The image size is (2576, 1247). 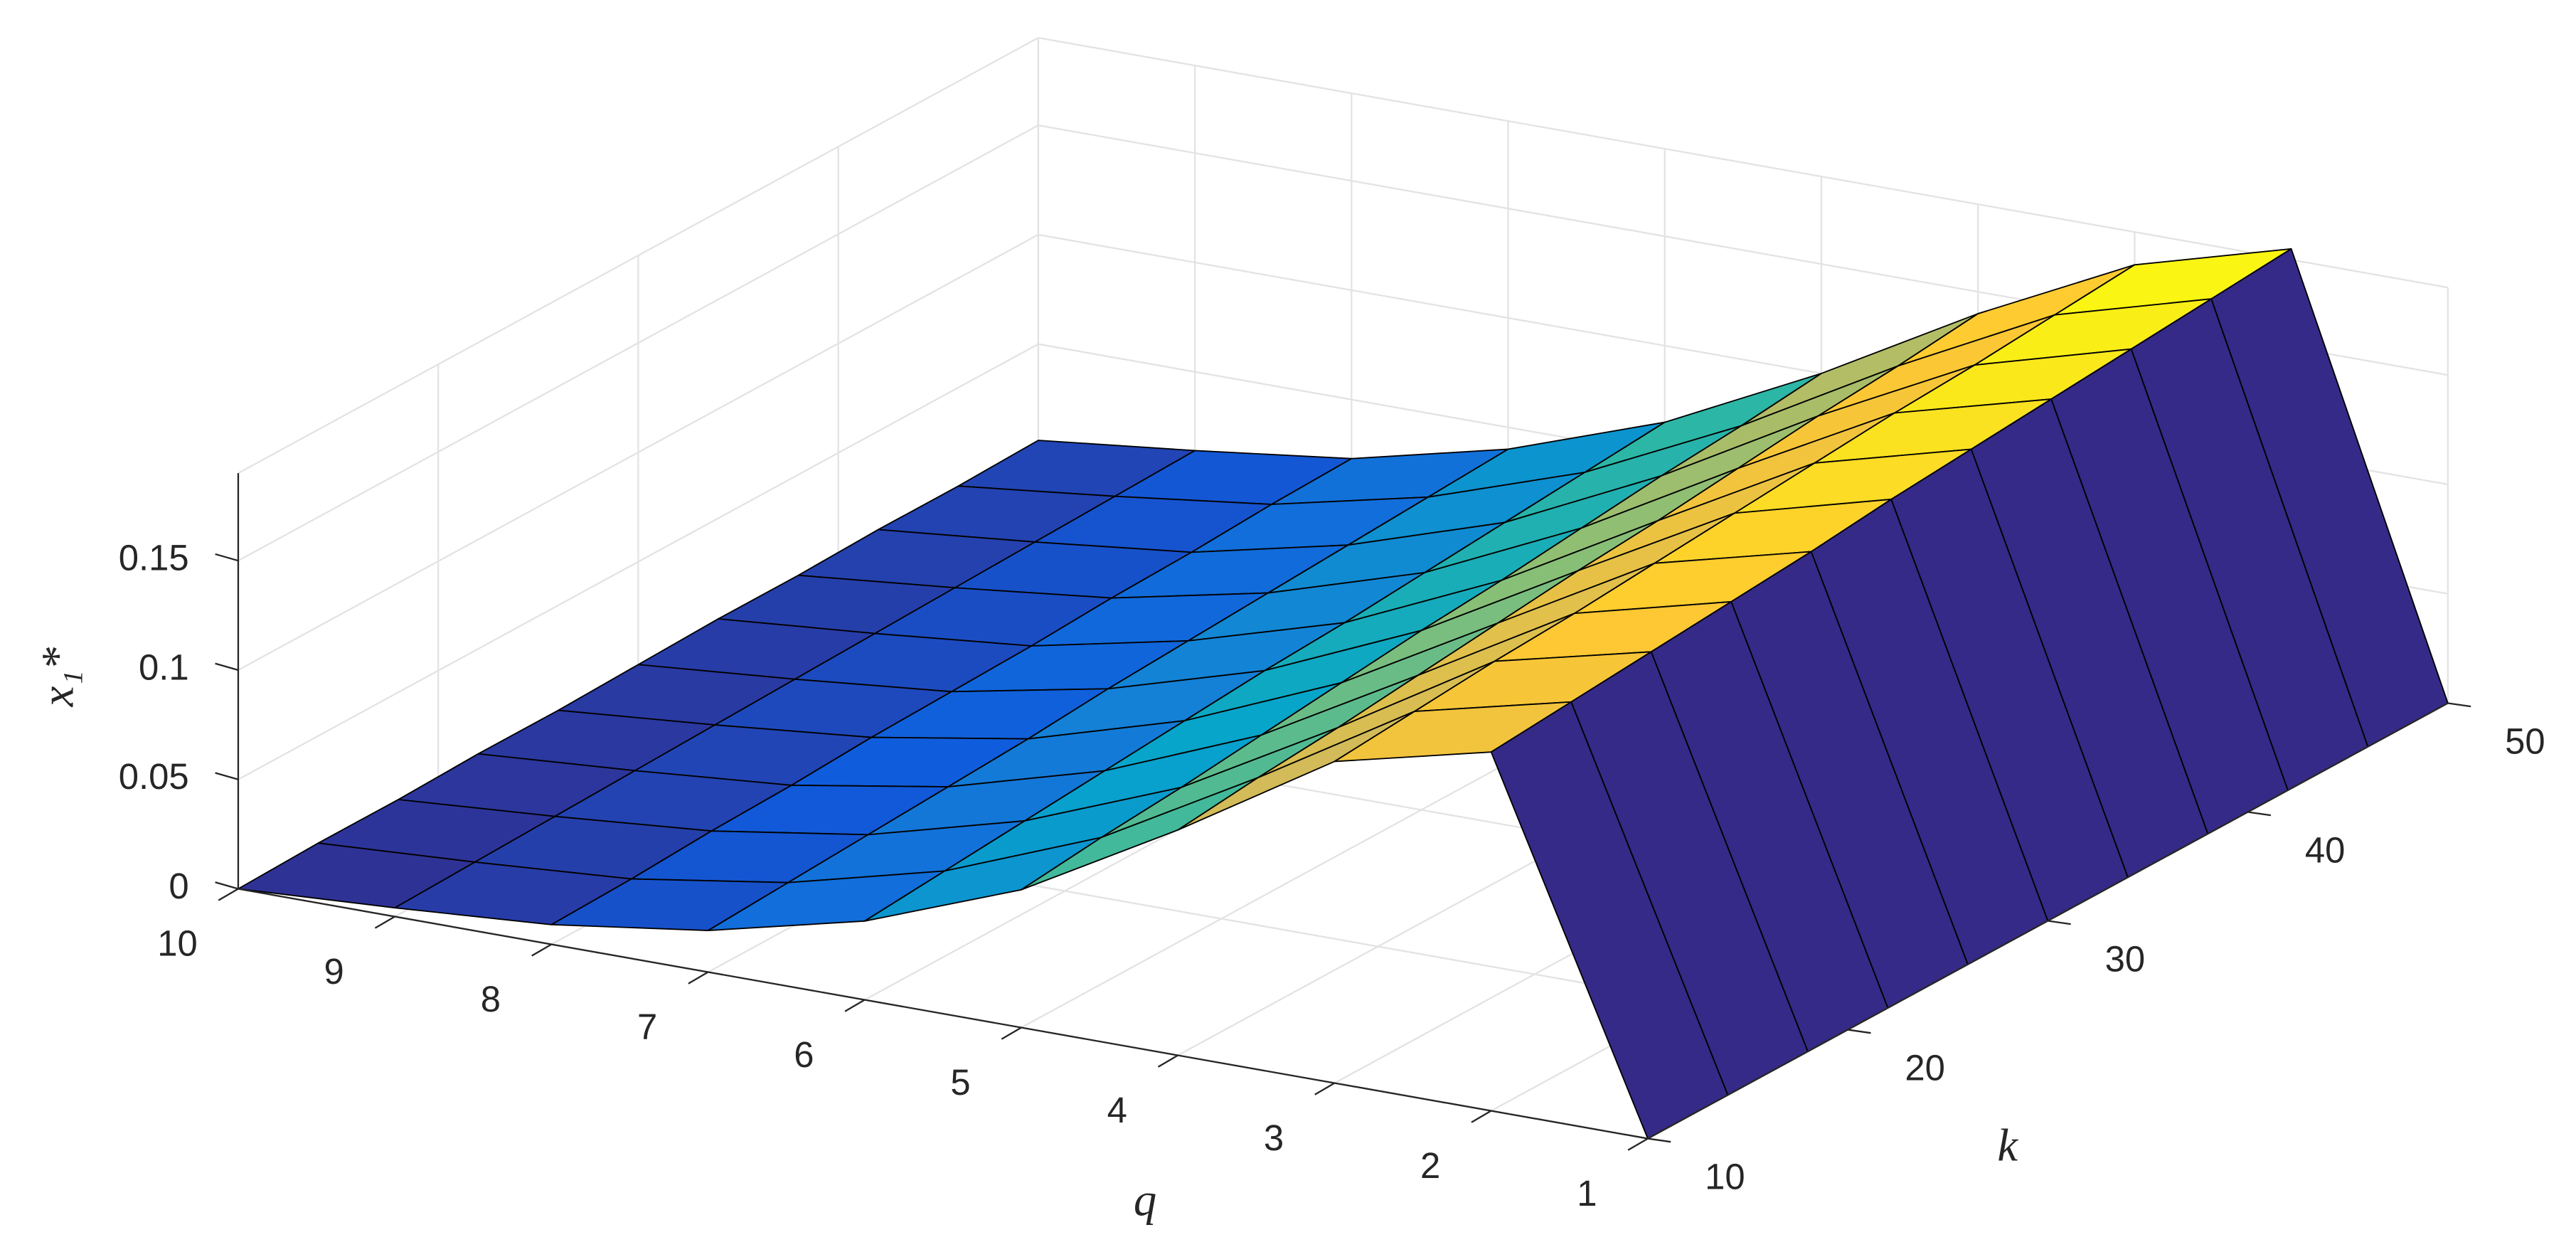 I want to click on x-axis-label: q, so click(x=1145, y=1200).